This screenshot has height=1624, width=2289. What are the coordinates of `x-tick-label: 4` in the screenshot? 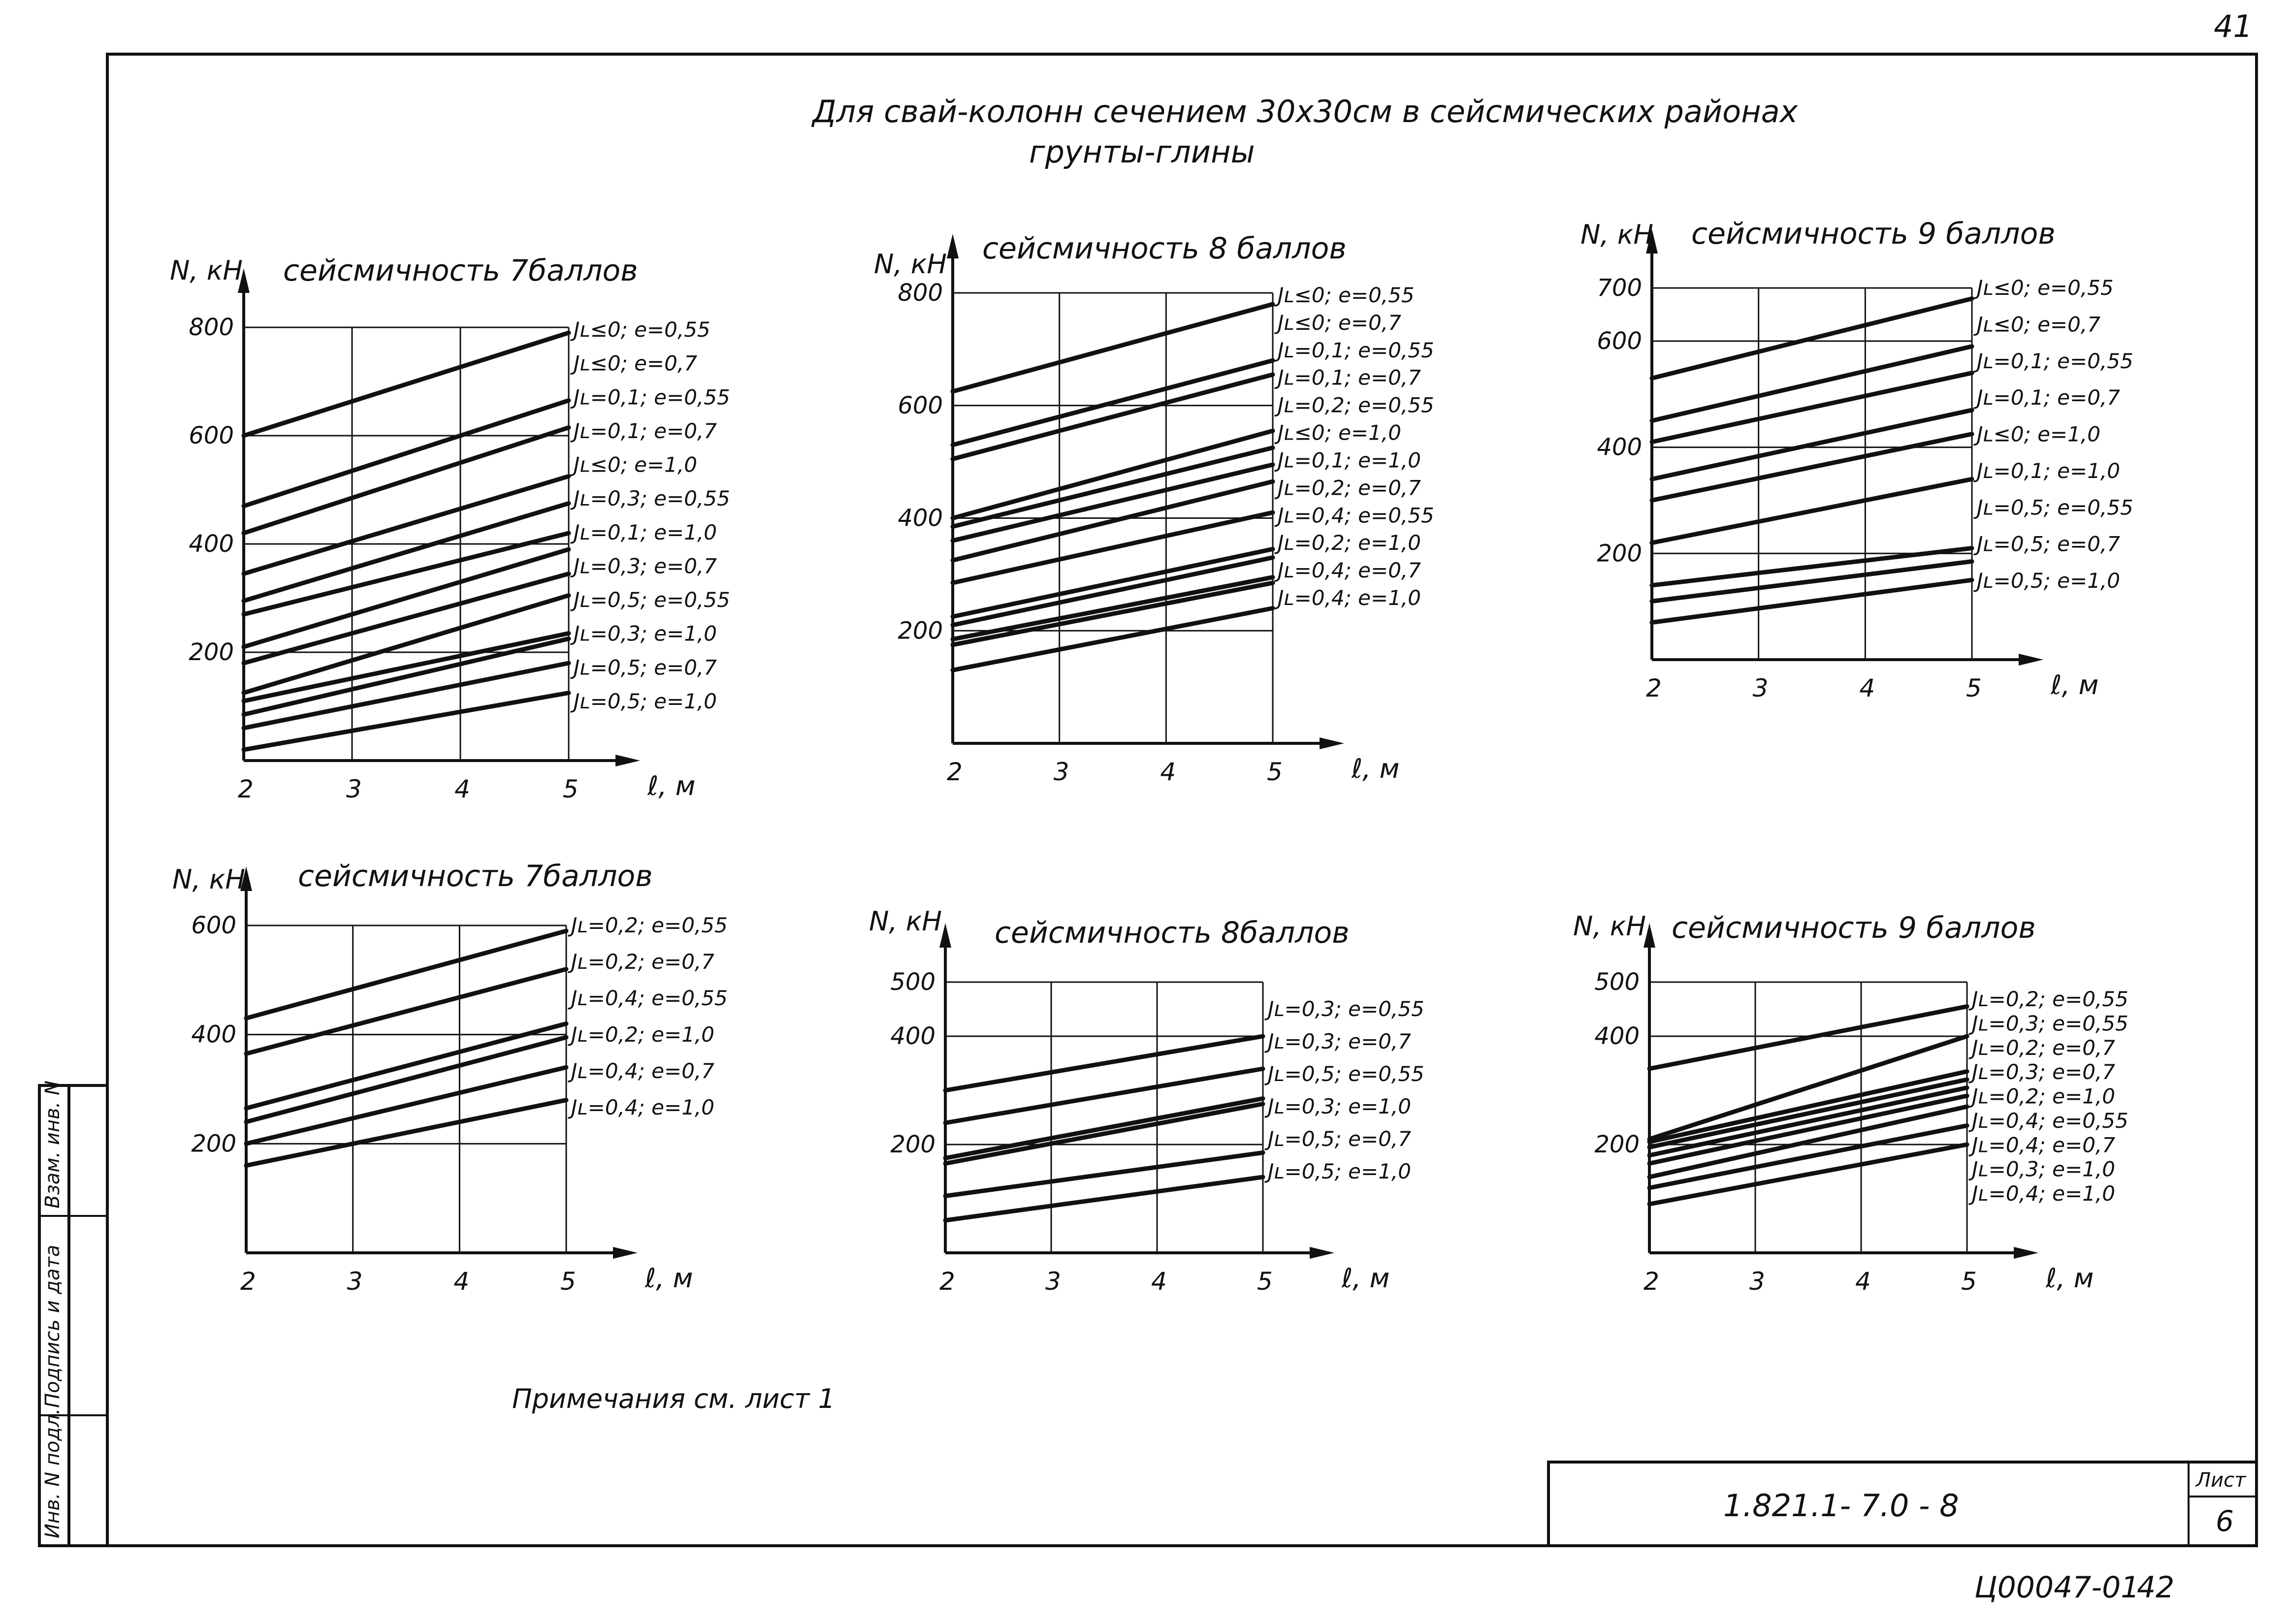 It's located at (1168, 772).